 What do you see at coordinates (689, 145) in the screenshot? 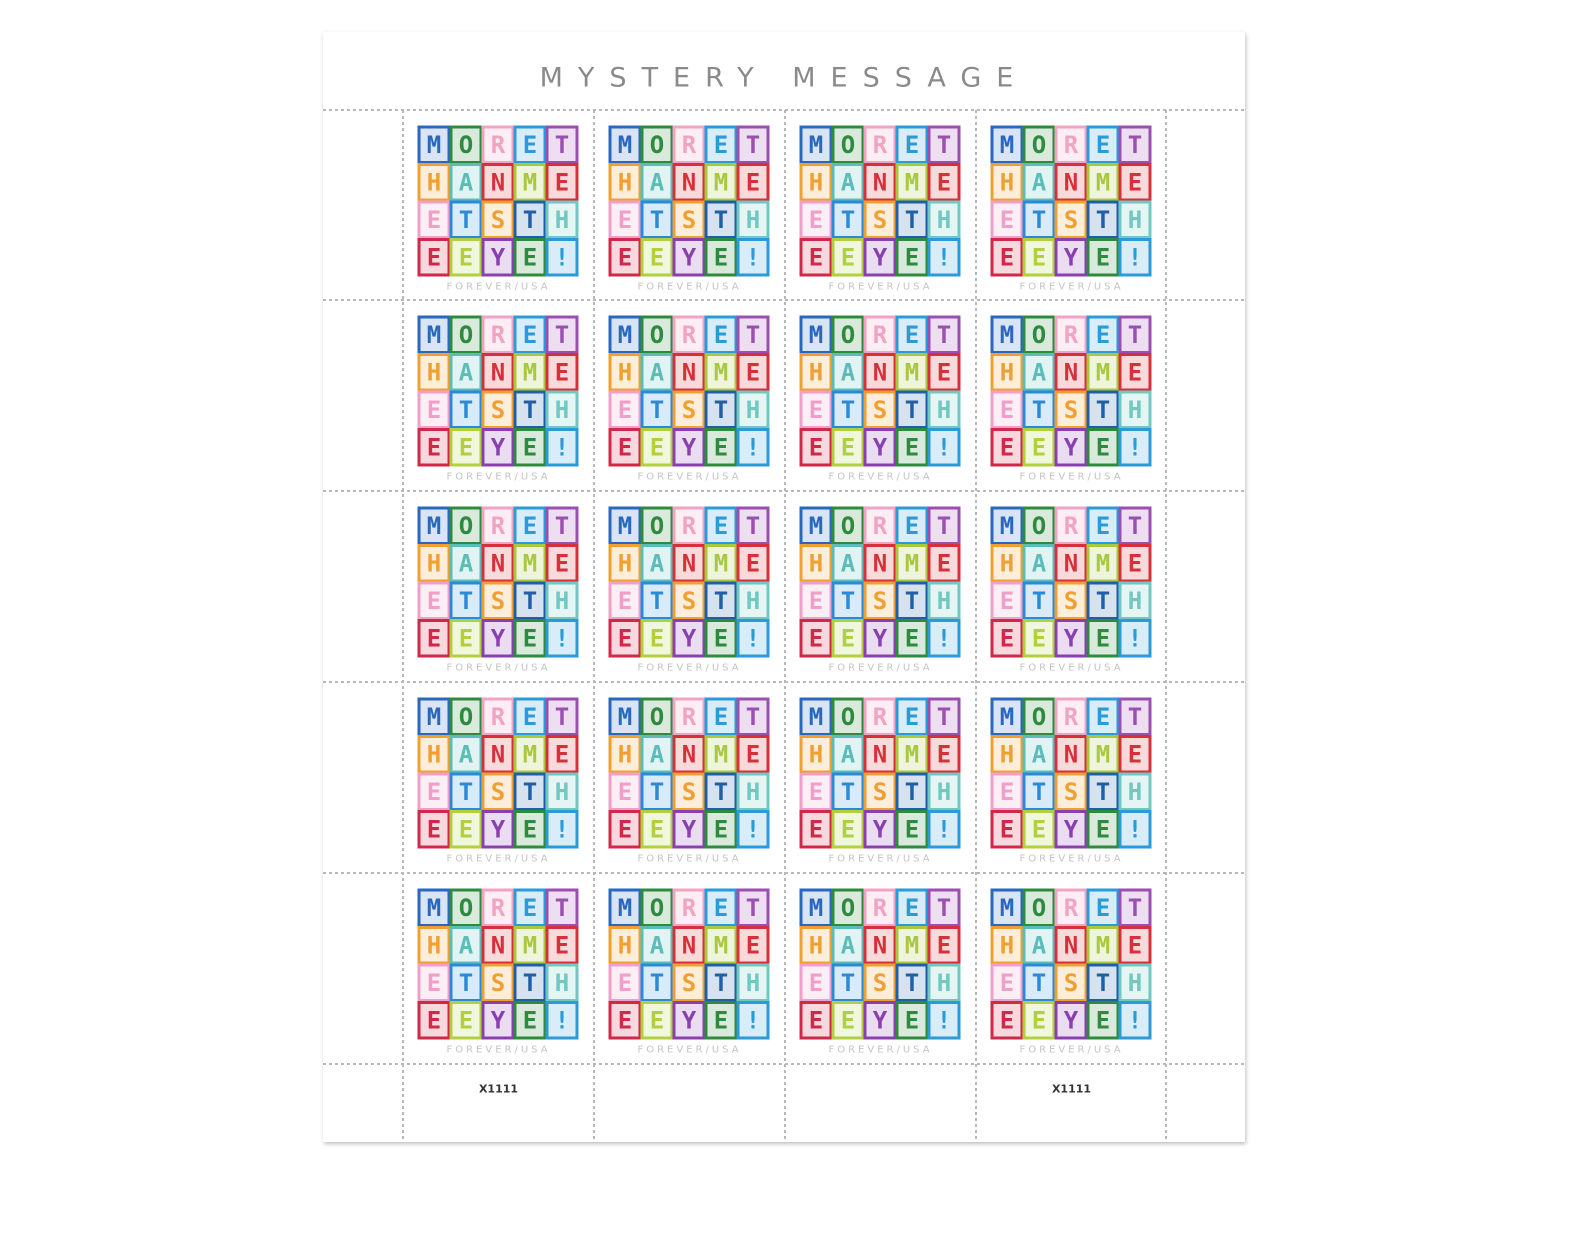
I see `tile-letter: R` at bounding box center [689, 145].